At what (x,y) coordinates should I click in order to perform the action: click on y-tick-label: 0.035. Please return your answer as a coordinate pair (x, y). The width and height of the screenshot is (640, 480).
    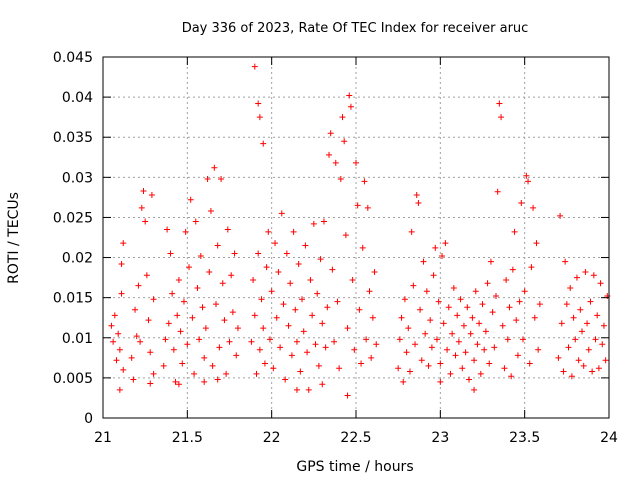
    Looking at the image, I should click on (73, 138).